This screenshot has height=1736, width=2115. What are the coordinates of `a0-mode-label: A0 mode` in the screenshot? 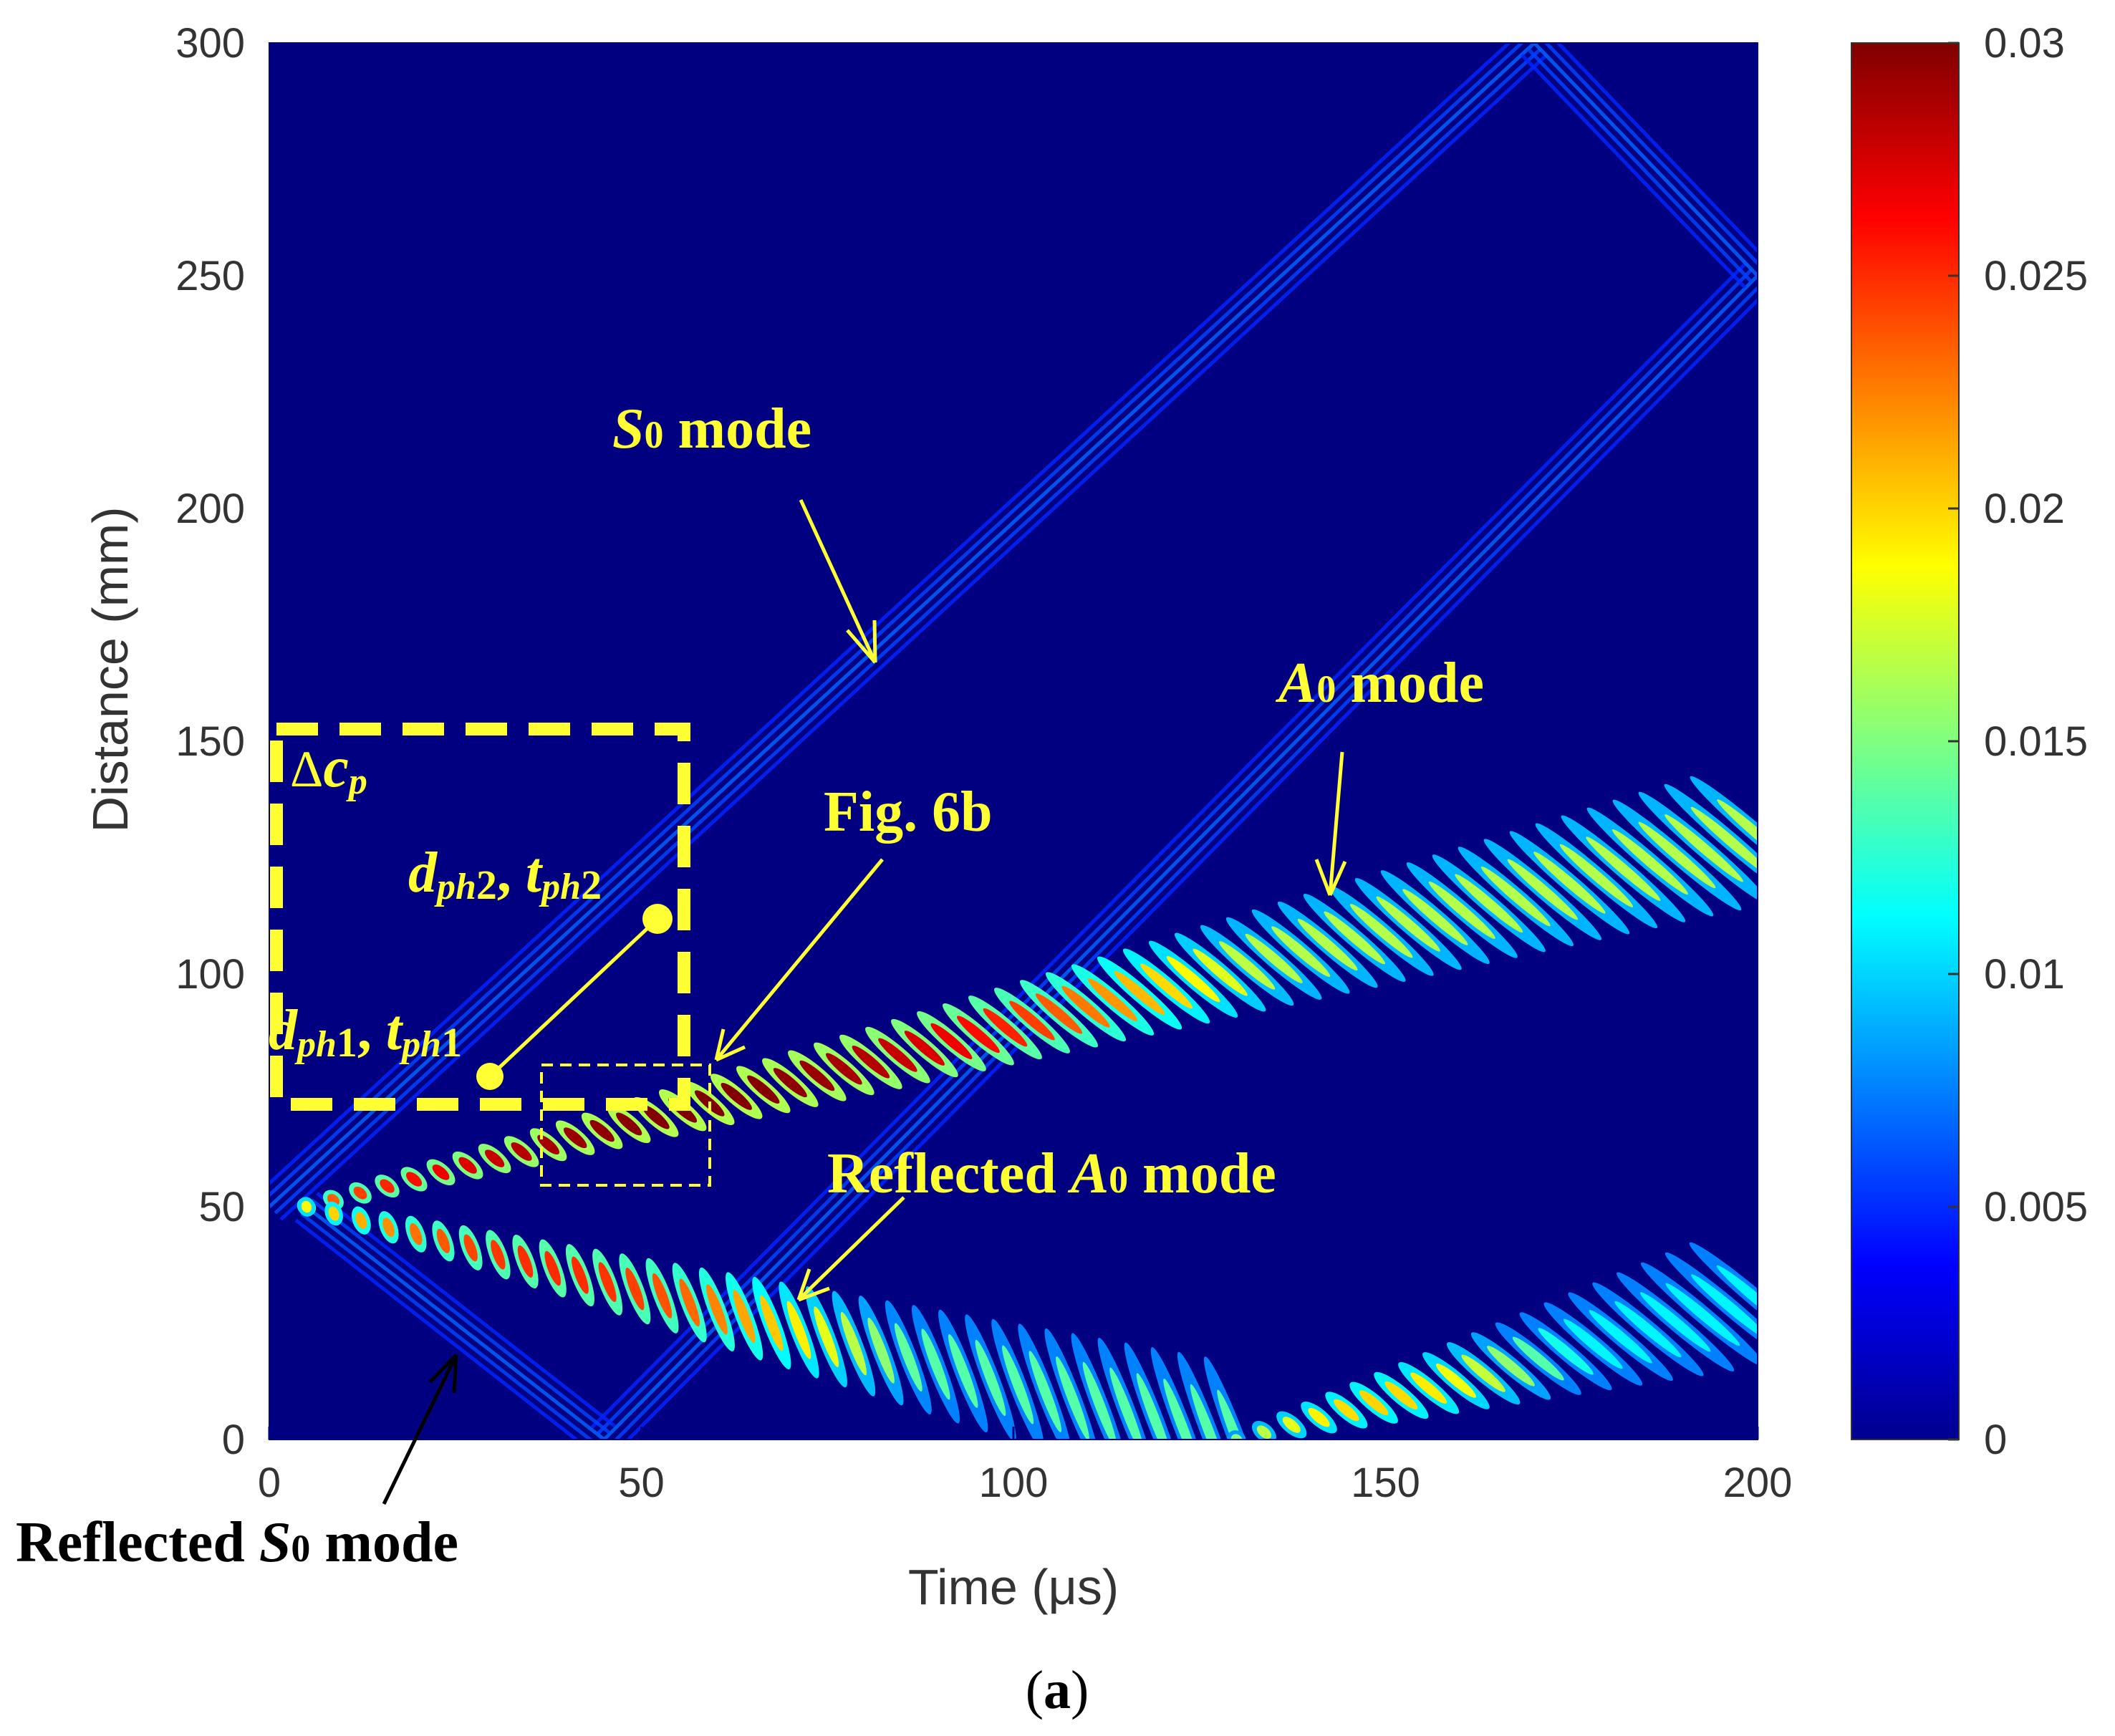 It's located at (1379, 683).